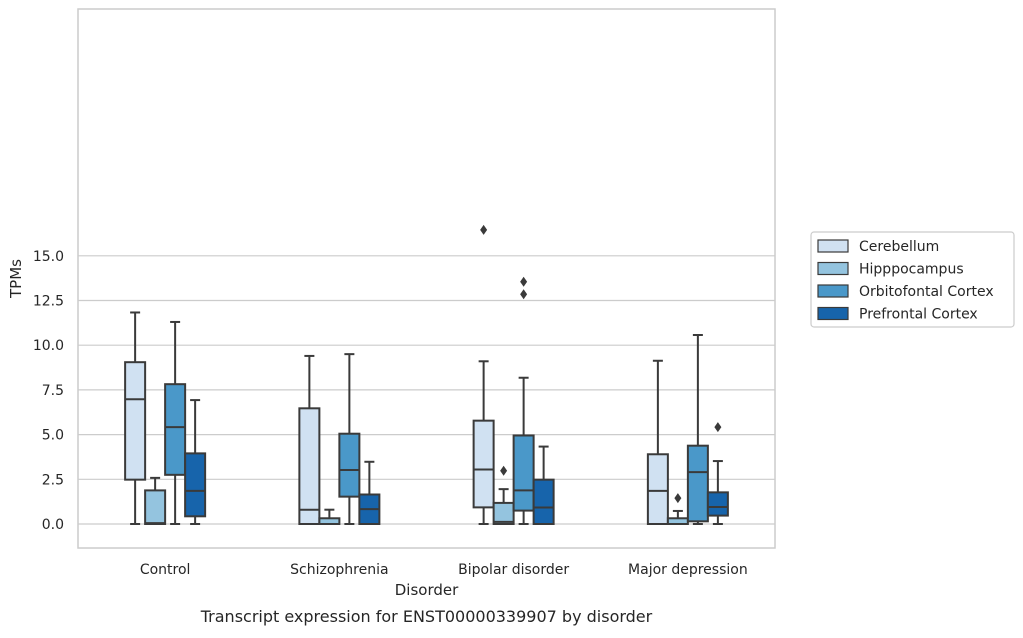 This screenshot has width=1023, height=638. Describe the element at coordinates (339, 570) in the screenshot. I see `x-tick-label: Schizophrenia` at that location.